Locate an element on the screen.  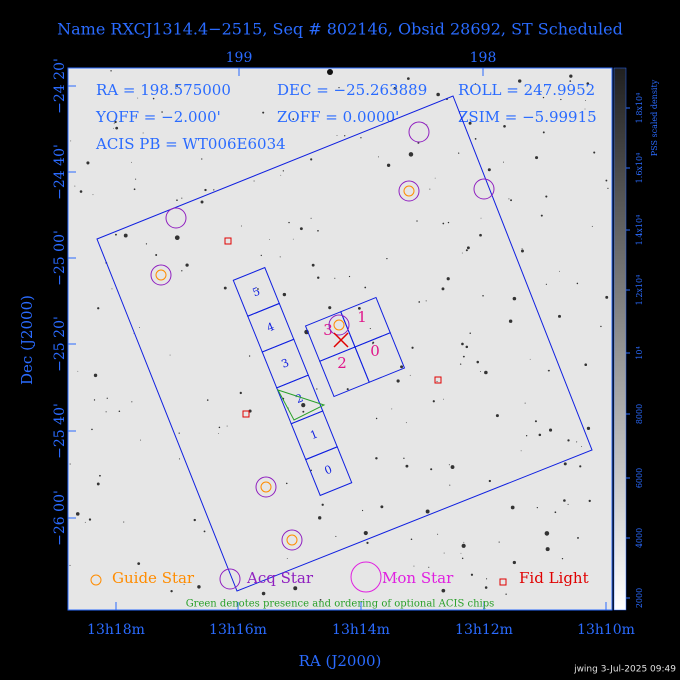
legend-text: Acq Star is located at coordinates (280, 578).